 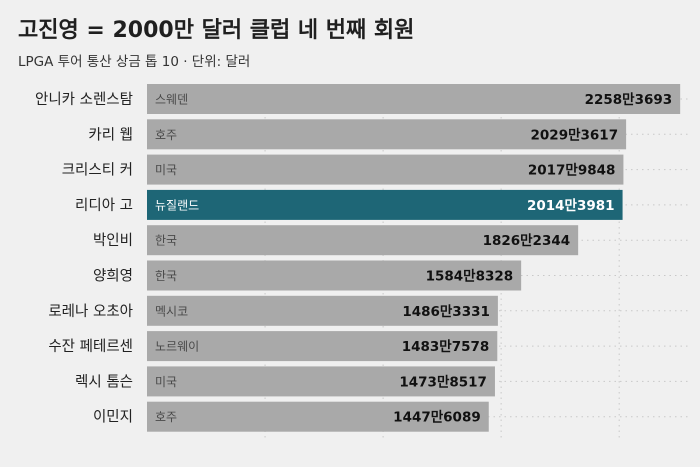 I want to click on country-label: 뉴질랜드, so click(x=177, y=205).